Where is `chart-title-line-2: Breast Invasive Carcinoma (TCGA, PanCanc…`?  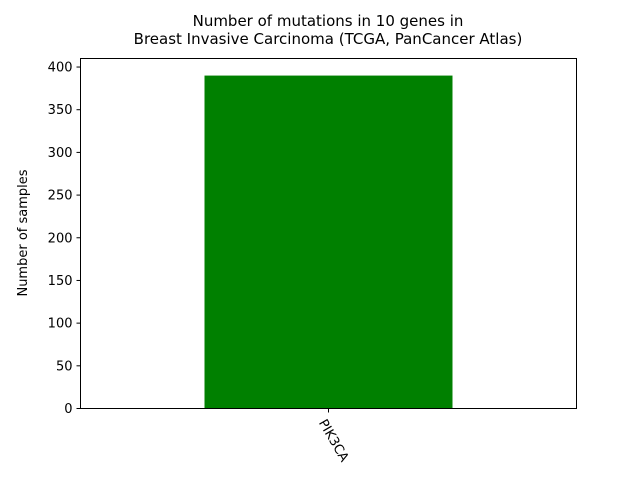
chart-title-line-2: Breast Invasive Carcinoma (TCGA, PanCanc… is located at coordinates (328, 39).